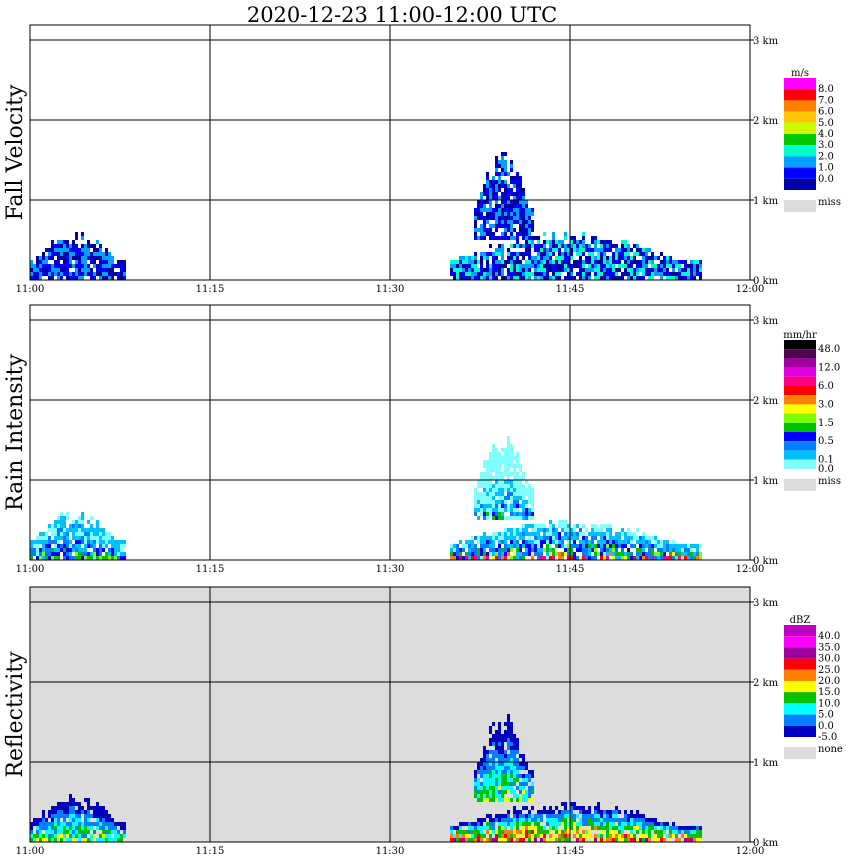  Describe the element at coordinates (830, 749) in the screenshot. I see `colorbar-missing-label: none` at that location.